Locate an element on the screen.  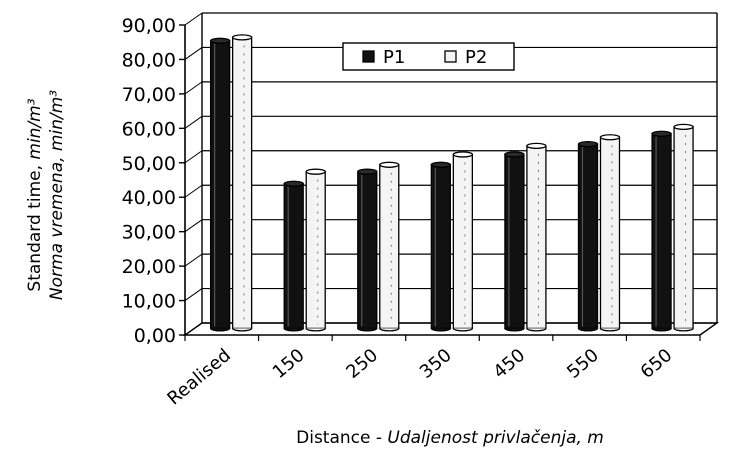
bar-p1-realised is located at coordinates (220, 184).